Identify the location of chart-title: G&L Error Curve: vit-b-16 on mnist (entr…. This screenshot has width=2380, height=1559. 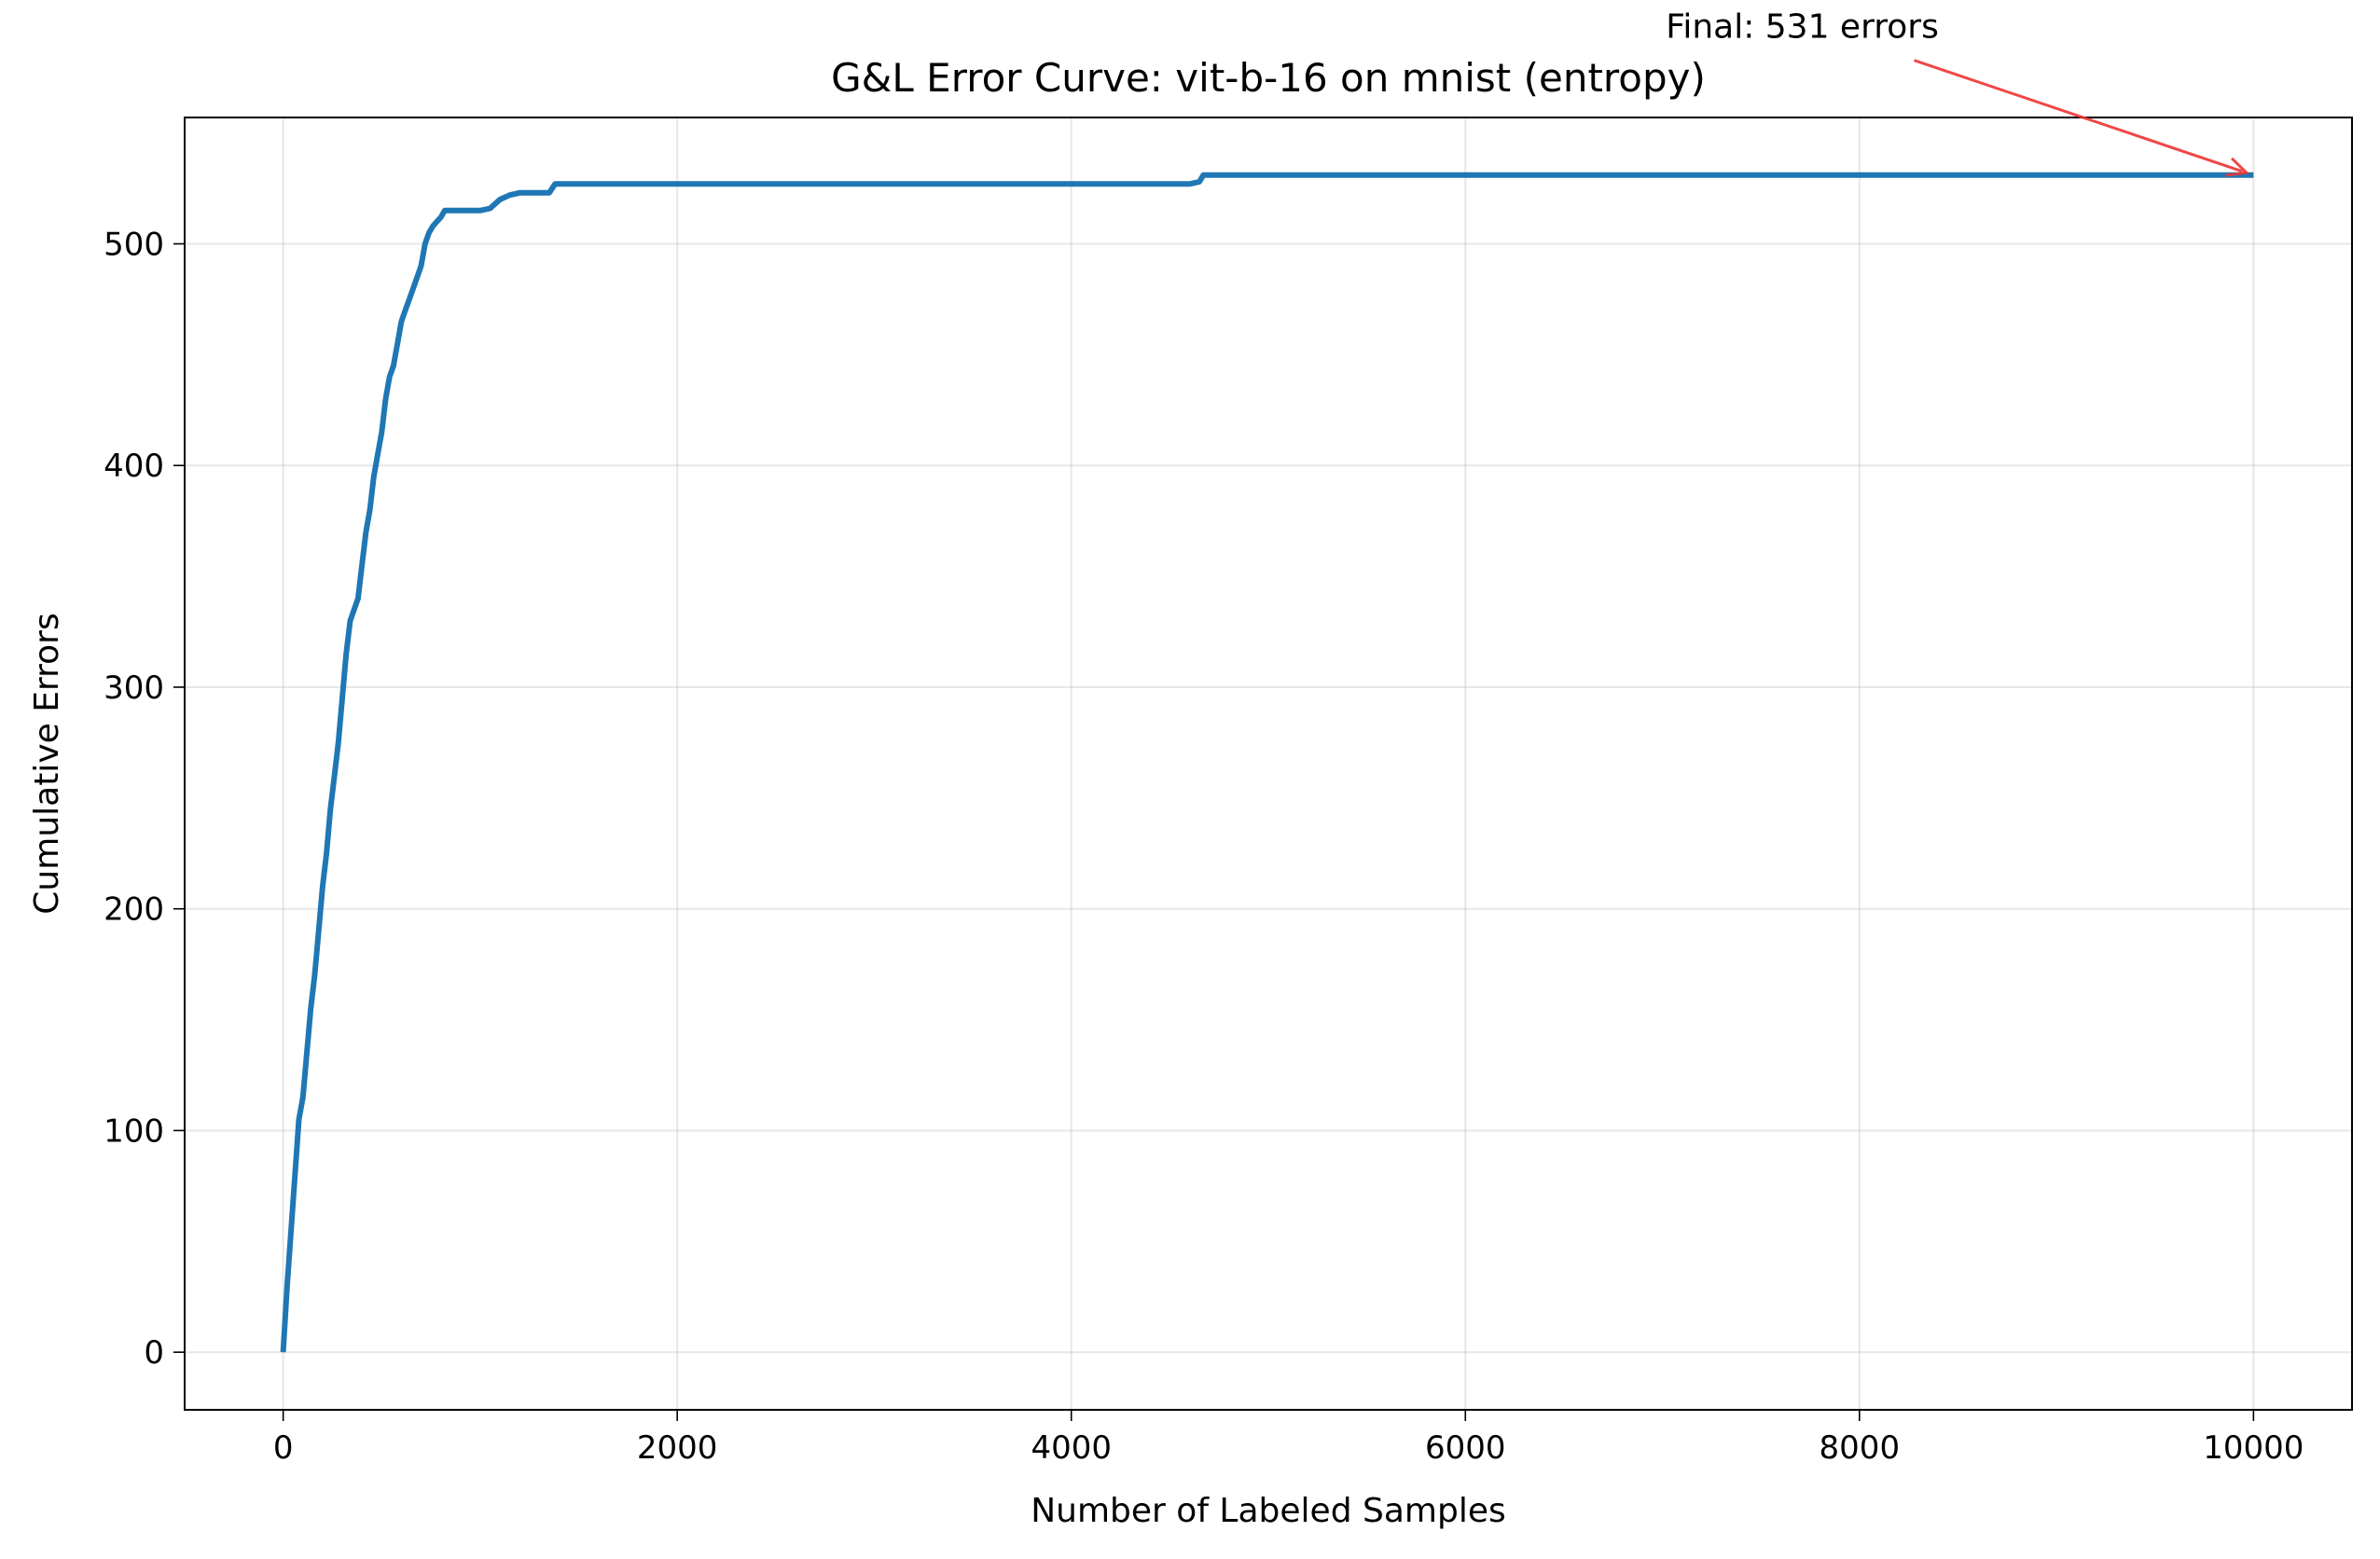
(1268, 78).